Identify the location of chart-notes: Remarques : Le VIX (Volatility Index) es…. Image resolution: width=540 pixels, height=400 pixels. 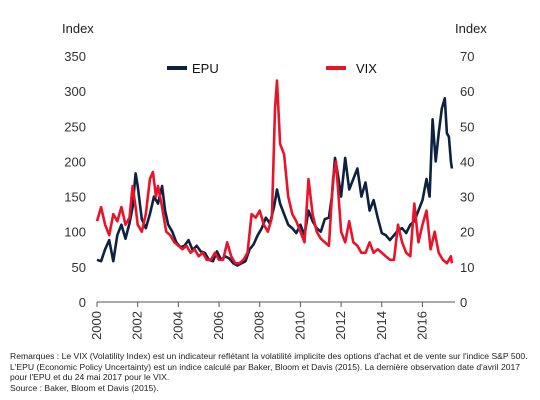
(272, 372).